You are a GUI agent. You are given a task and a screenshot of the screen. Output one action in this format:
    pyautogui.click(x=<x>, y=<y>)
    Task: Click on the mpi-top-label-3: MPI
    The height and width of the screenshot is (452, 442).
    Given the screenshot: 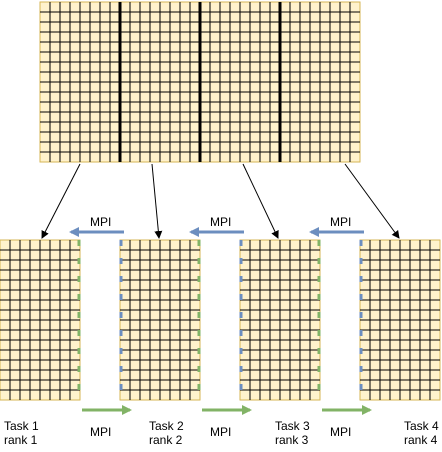 What is the action you would take?
    pyautogui.click(x=340, y=222)
    